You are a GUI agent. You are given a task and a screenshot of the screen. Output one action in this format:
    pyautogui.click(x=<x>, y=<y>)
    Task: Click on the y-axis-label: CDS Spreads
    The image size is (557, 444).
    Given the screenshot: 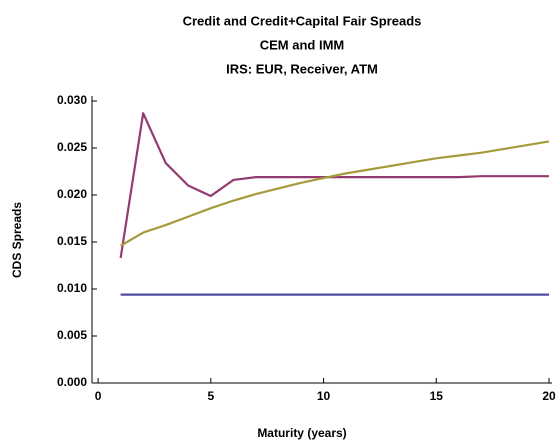 What is the action you would take?
    pyautogui.click(x=17, y=240)
    